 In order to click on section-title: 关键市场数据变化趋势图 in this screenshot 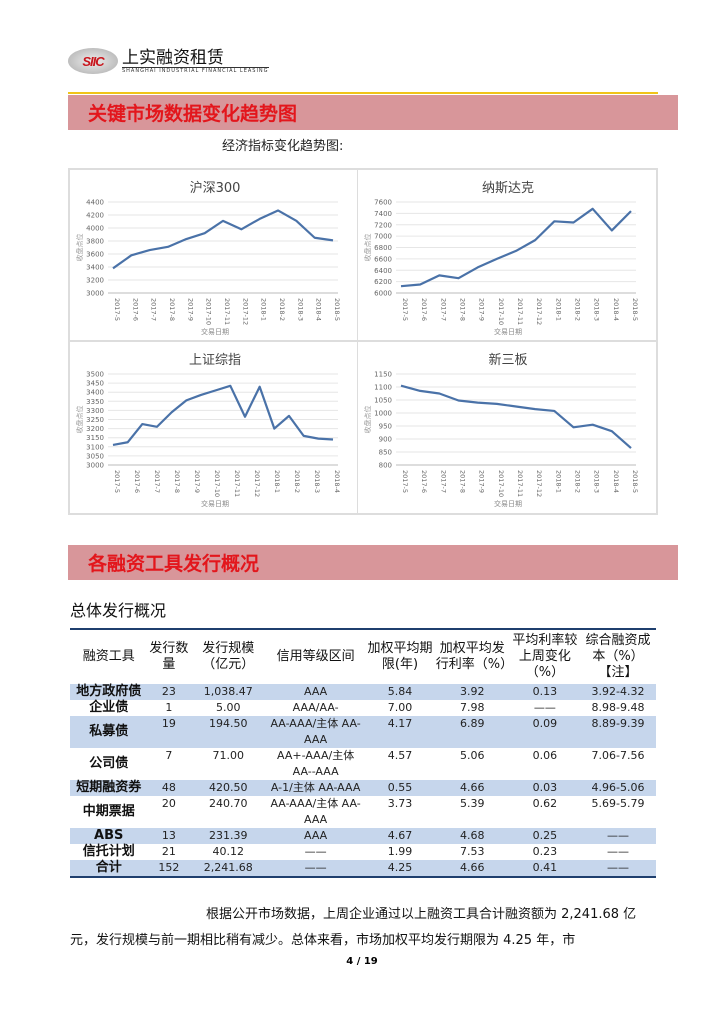, I will do `click(193, 114)`.